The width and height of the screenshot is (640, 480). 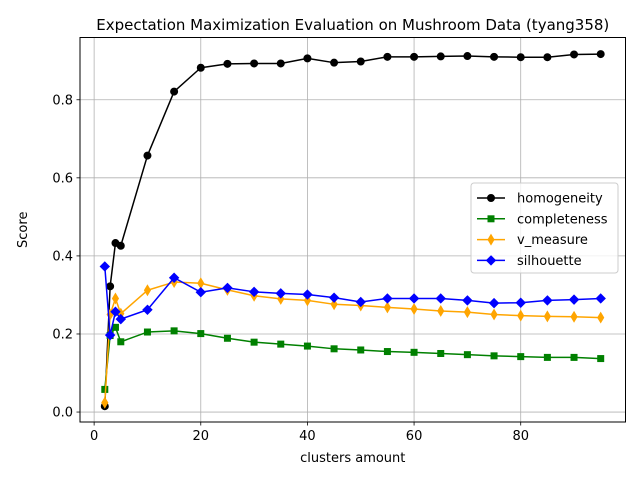 I want to click on y-tick-label: 0.8, so click(x=62, y=100).